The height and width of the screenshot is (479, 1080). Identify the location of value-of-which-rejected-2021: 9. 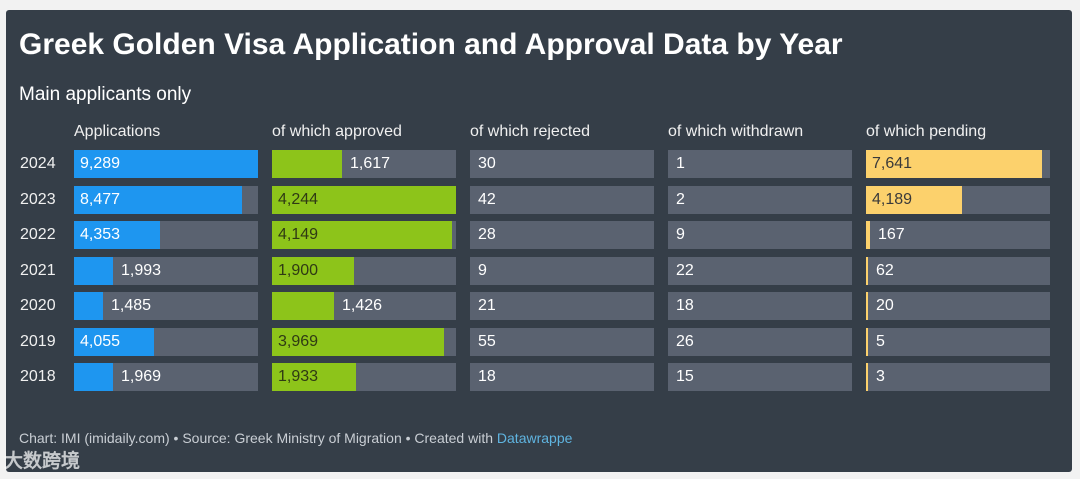
(482, 270).